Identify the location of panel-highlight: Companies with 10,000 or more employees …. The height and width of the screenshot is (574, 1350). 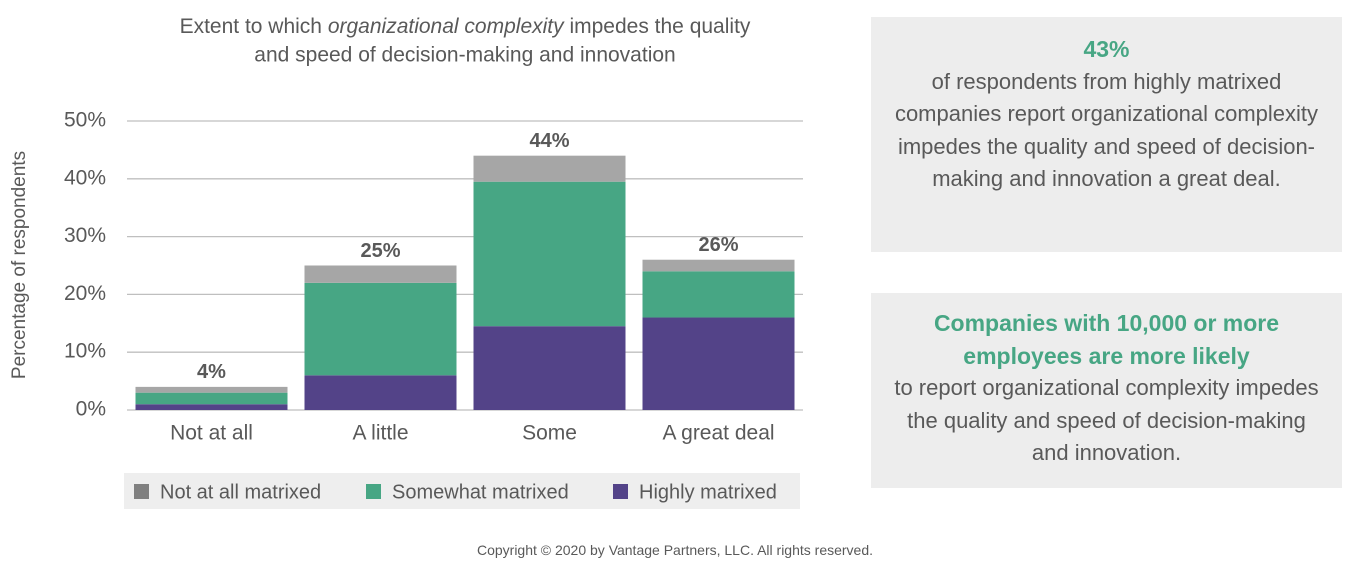
(1106, 339).